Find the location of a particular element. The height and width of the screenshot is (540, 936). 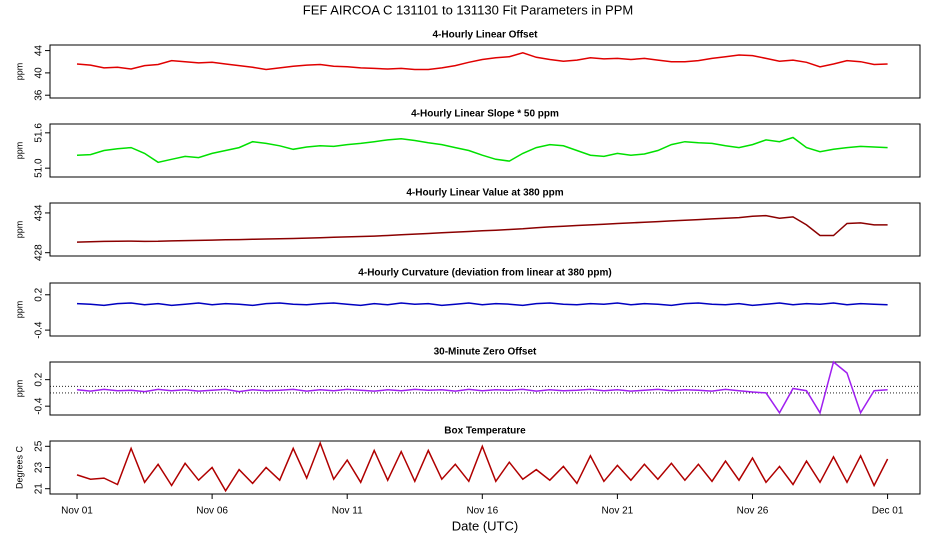

y-tick-label: 36 is located at coordinates (39, 95).